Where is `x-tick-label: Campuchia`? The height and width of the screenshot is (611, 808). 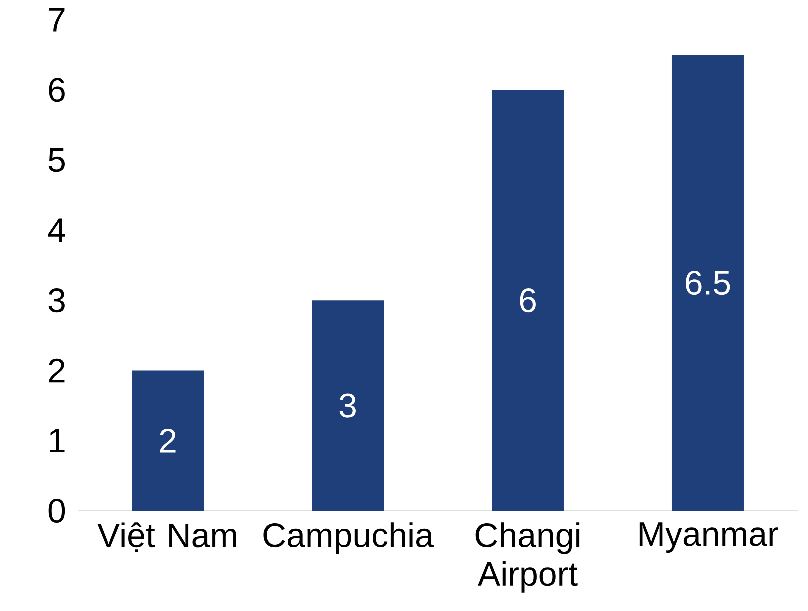 x-tick-label: Campuchia is located at coordinates (349, 538).